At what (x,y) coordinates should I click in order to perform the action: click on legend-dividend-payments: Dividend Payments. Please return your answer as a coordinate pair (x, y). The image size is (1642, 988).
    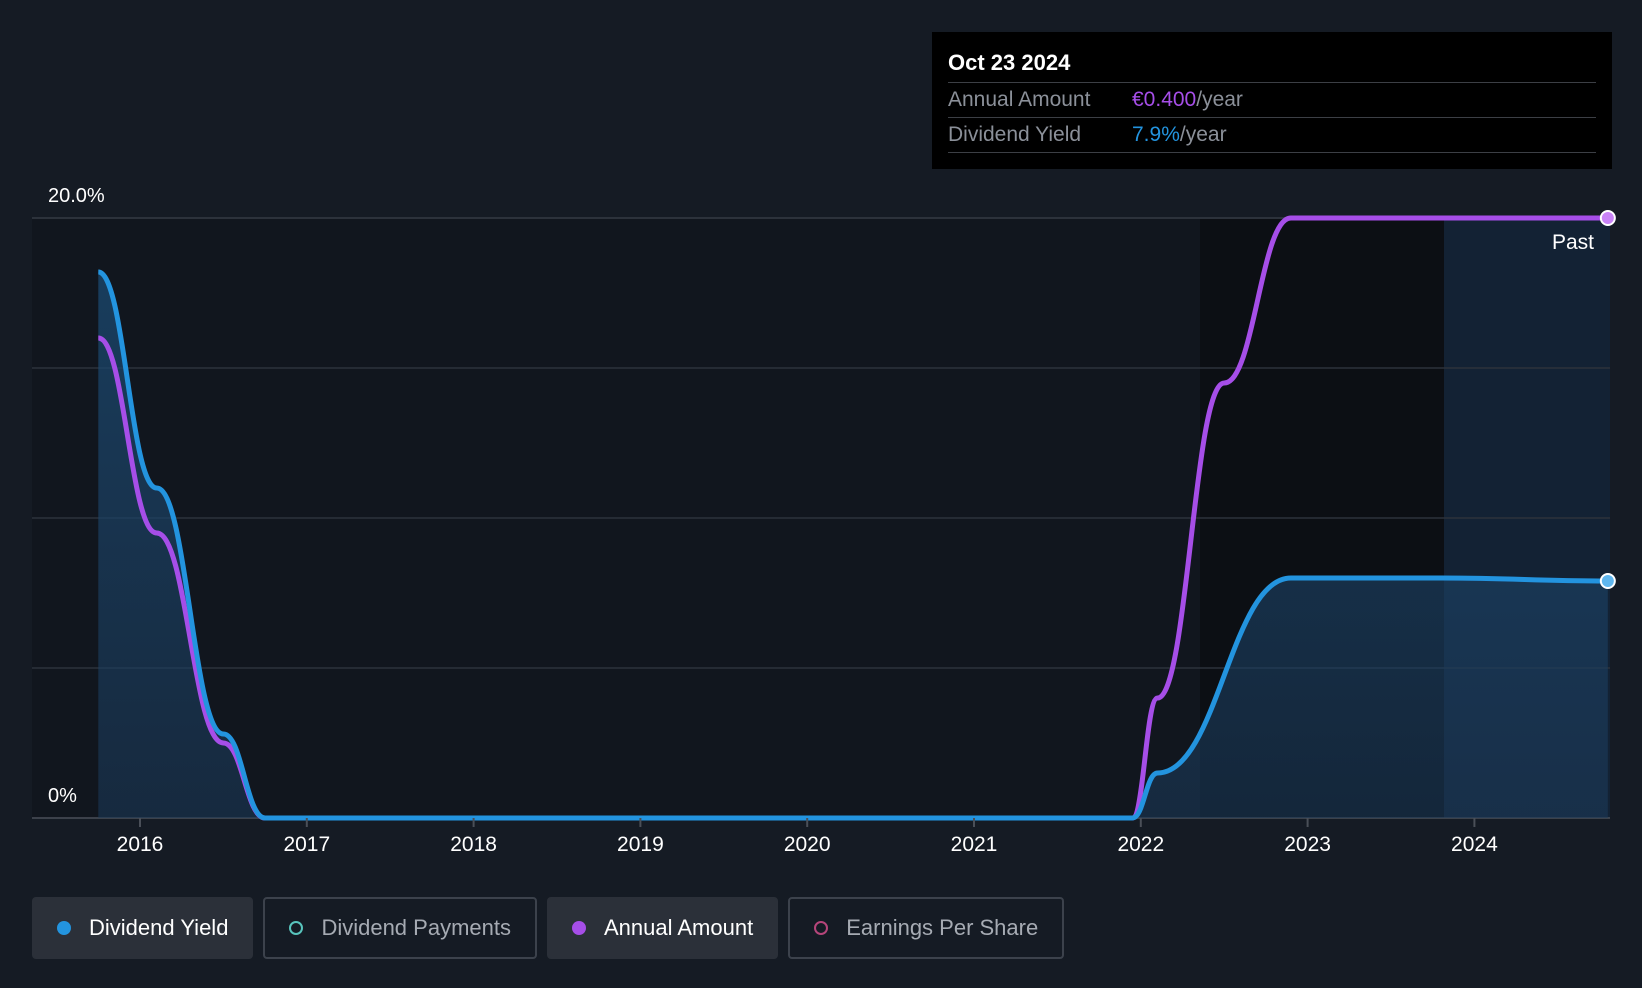
    Looking at the image, I should click on (400, 928).